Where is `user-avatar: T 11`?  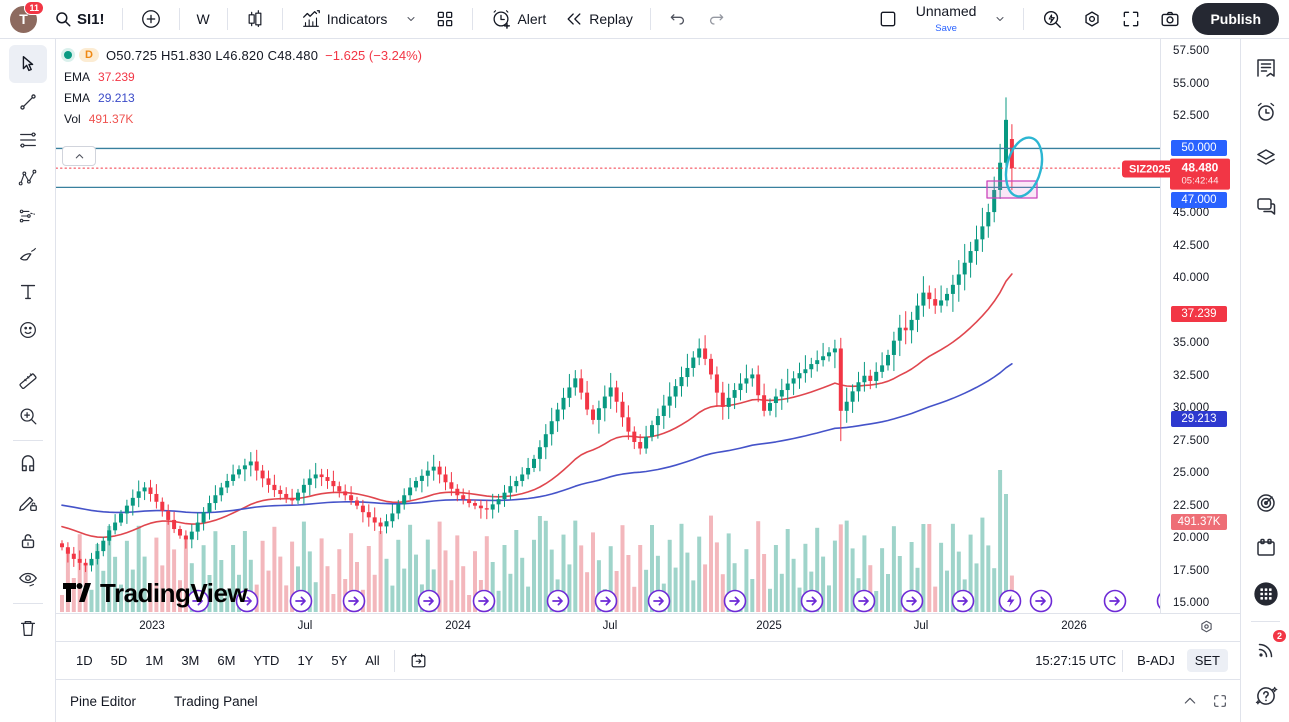
user-avatar: T 11 is located at coordinates (27, 16).